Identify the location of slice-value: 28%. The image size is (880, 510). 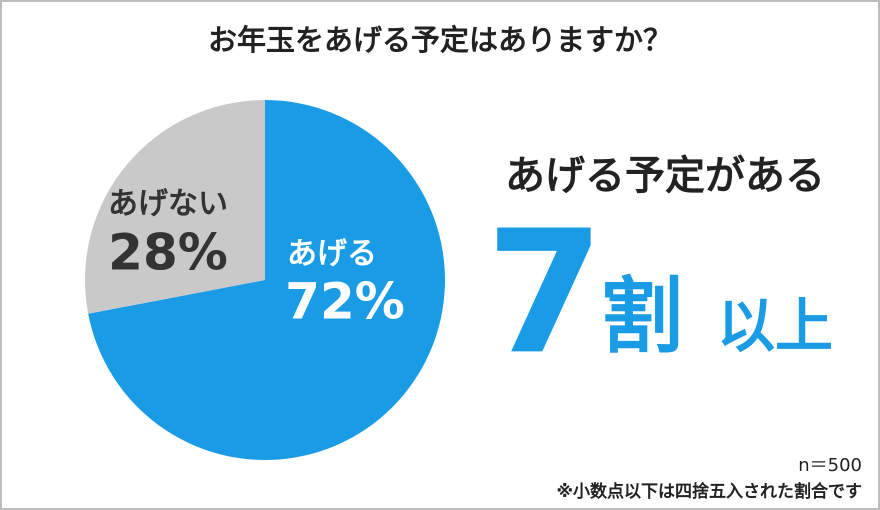
(168, 253).